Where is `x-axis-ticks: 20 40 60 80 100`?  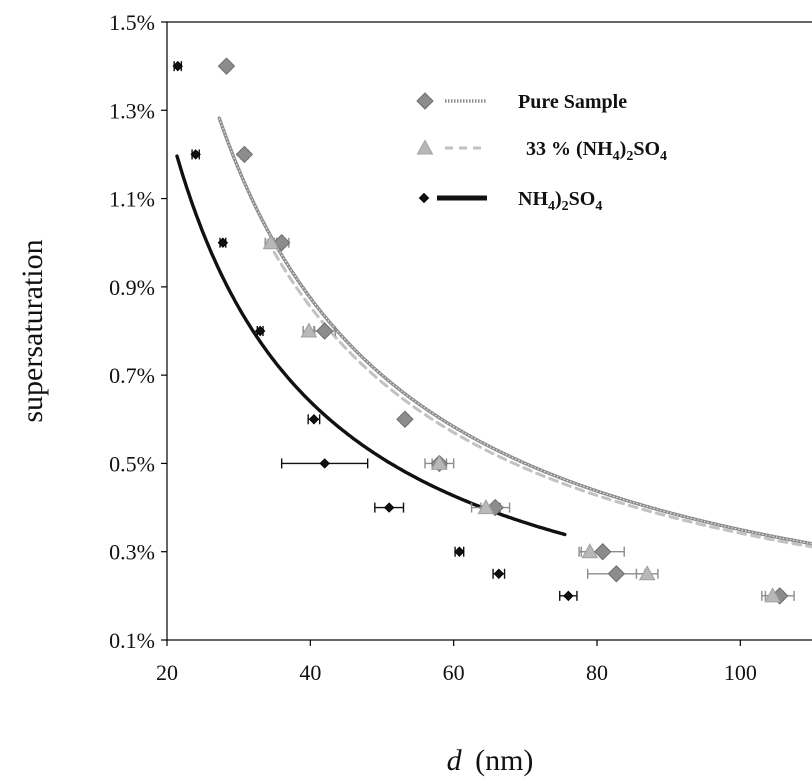
x-axis-ticks: 20 40 60 80 100 is located at coordinates (456, 662).